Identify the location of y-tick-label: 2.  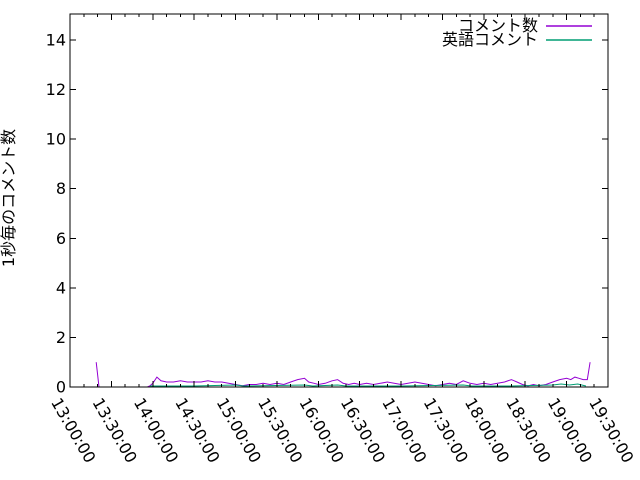
(61, 337).